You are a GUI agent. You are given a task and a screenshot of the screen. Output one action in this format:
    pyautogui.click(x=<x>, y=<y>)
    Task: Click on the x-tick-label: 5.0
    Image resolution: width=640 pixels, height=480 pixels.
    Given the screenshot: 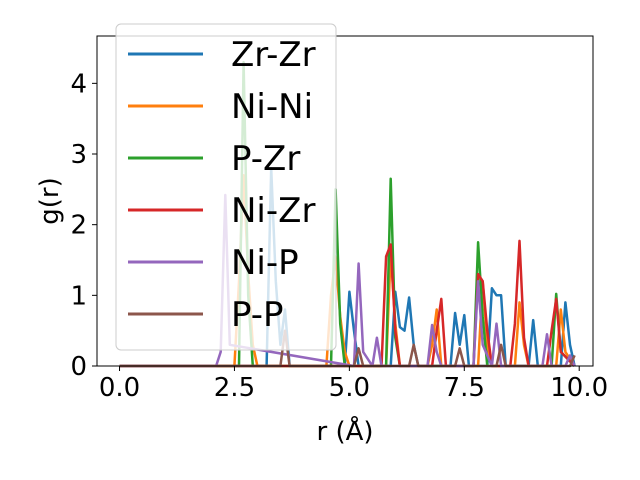 What is the action you would take?
    pyautogui.click(x=349, y=388)
    